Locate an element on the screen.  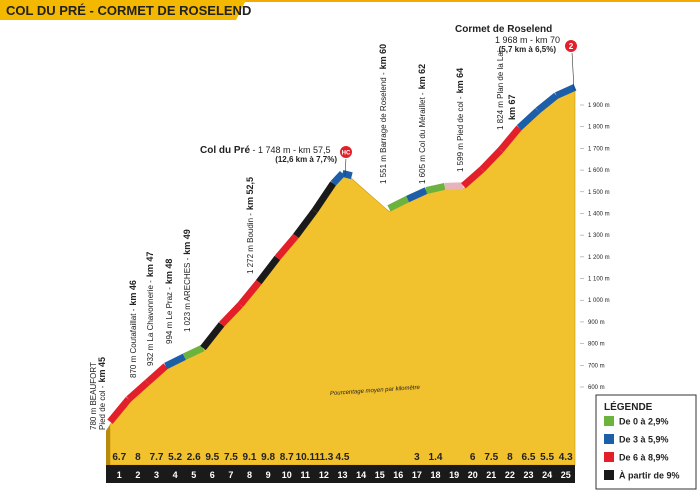
waypoint-label: 932 m La Chavonnerie - is located at coordinates (150, 323).